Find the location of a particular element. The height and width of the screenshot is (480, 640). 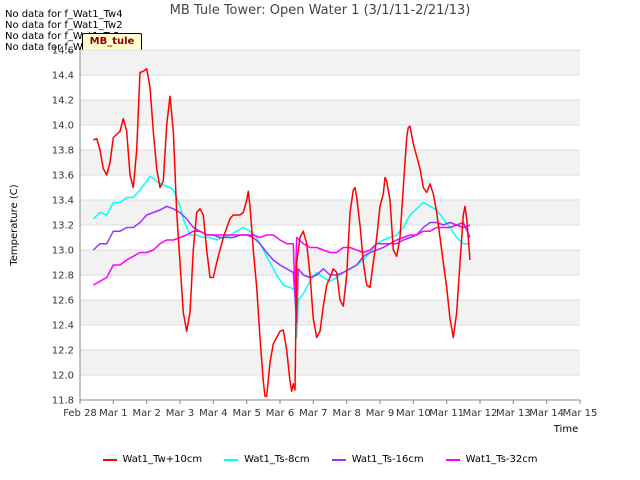

y-axis-title: Temperature (C) is located at coordinates (14, 225).